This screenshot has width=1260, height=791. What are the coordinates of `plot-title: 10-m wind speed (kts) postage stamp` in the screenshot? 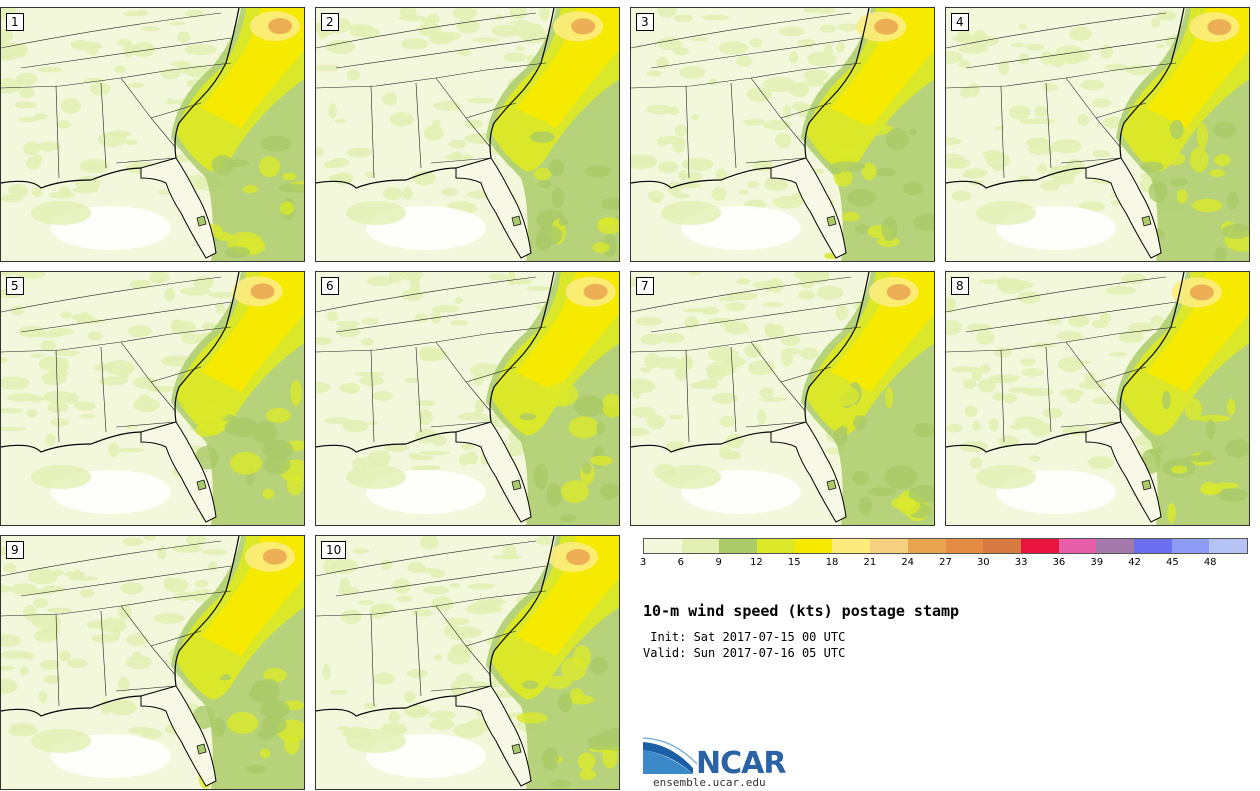 It's located at (801, 611).